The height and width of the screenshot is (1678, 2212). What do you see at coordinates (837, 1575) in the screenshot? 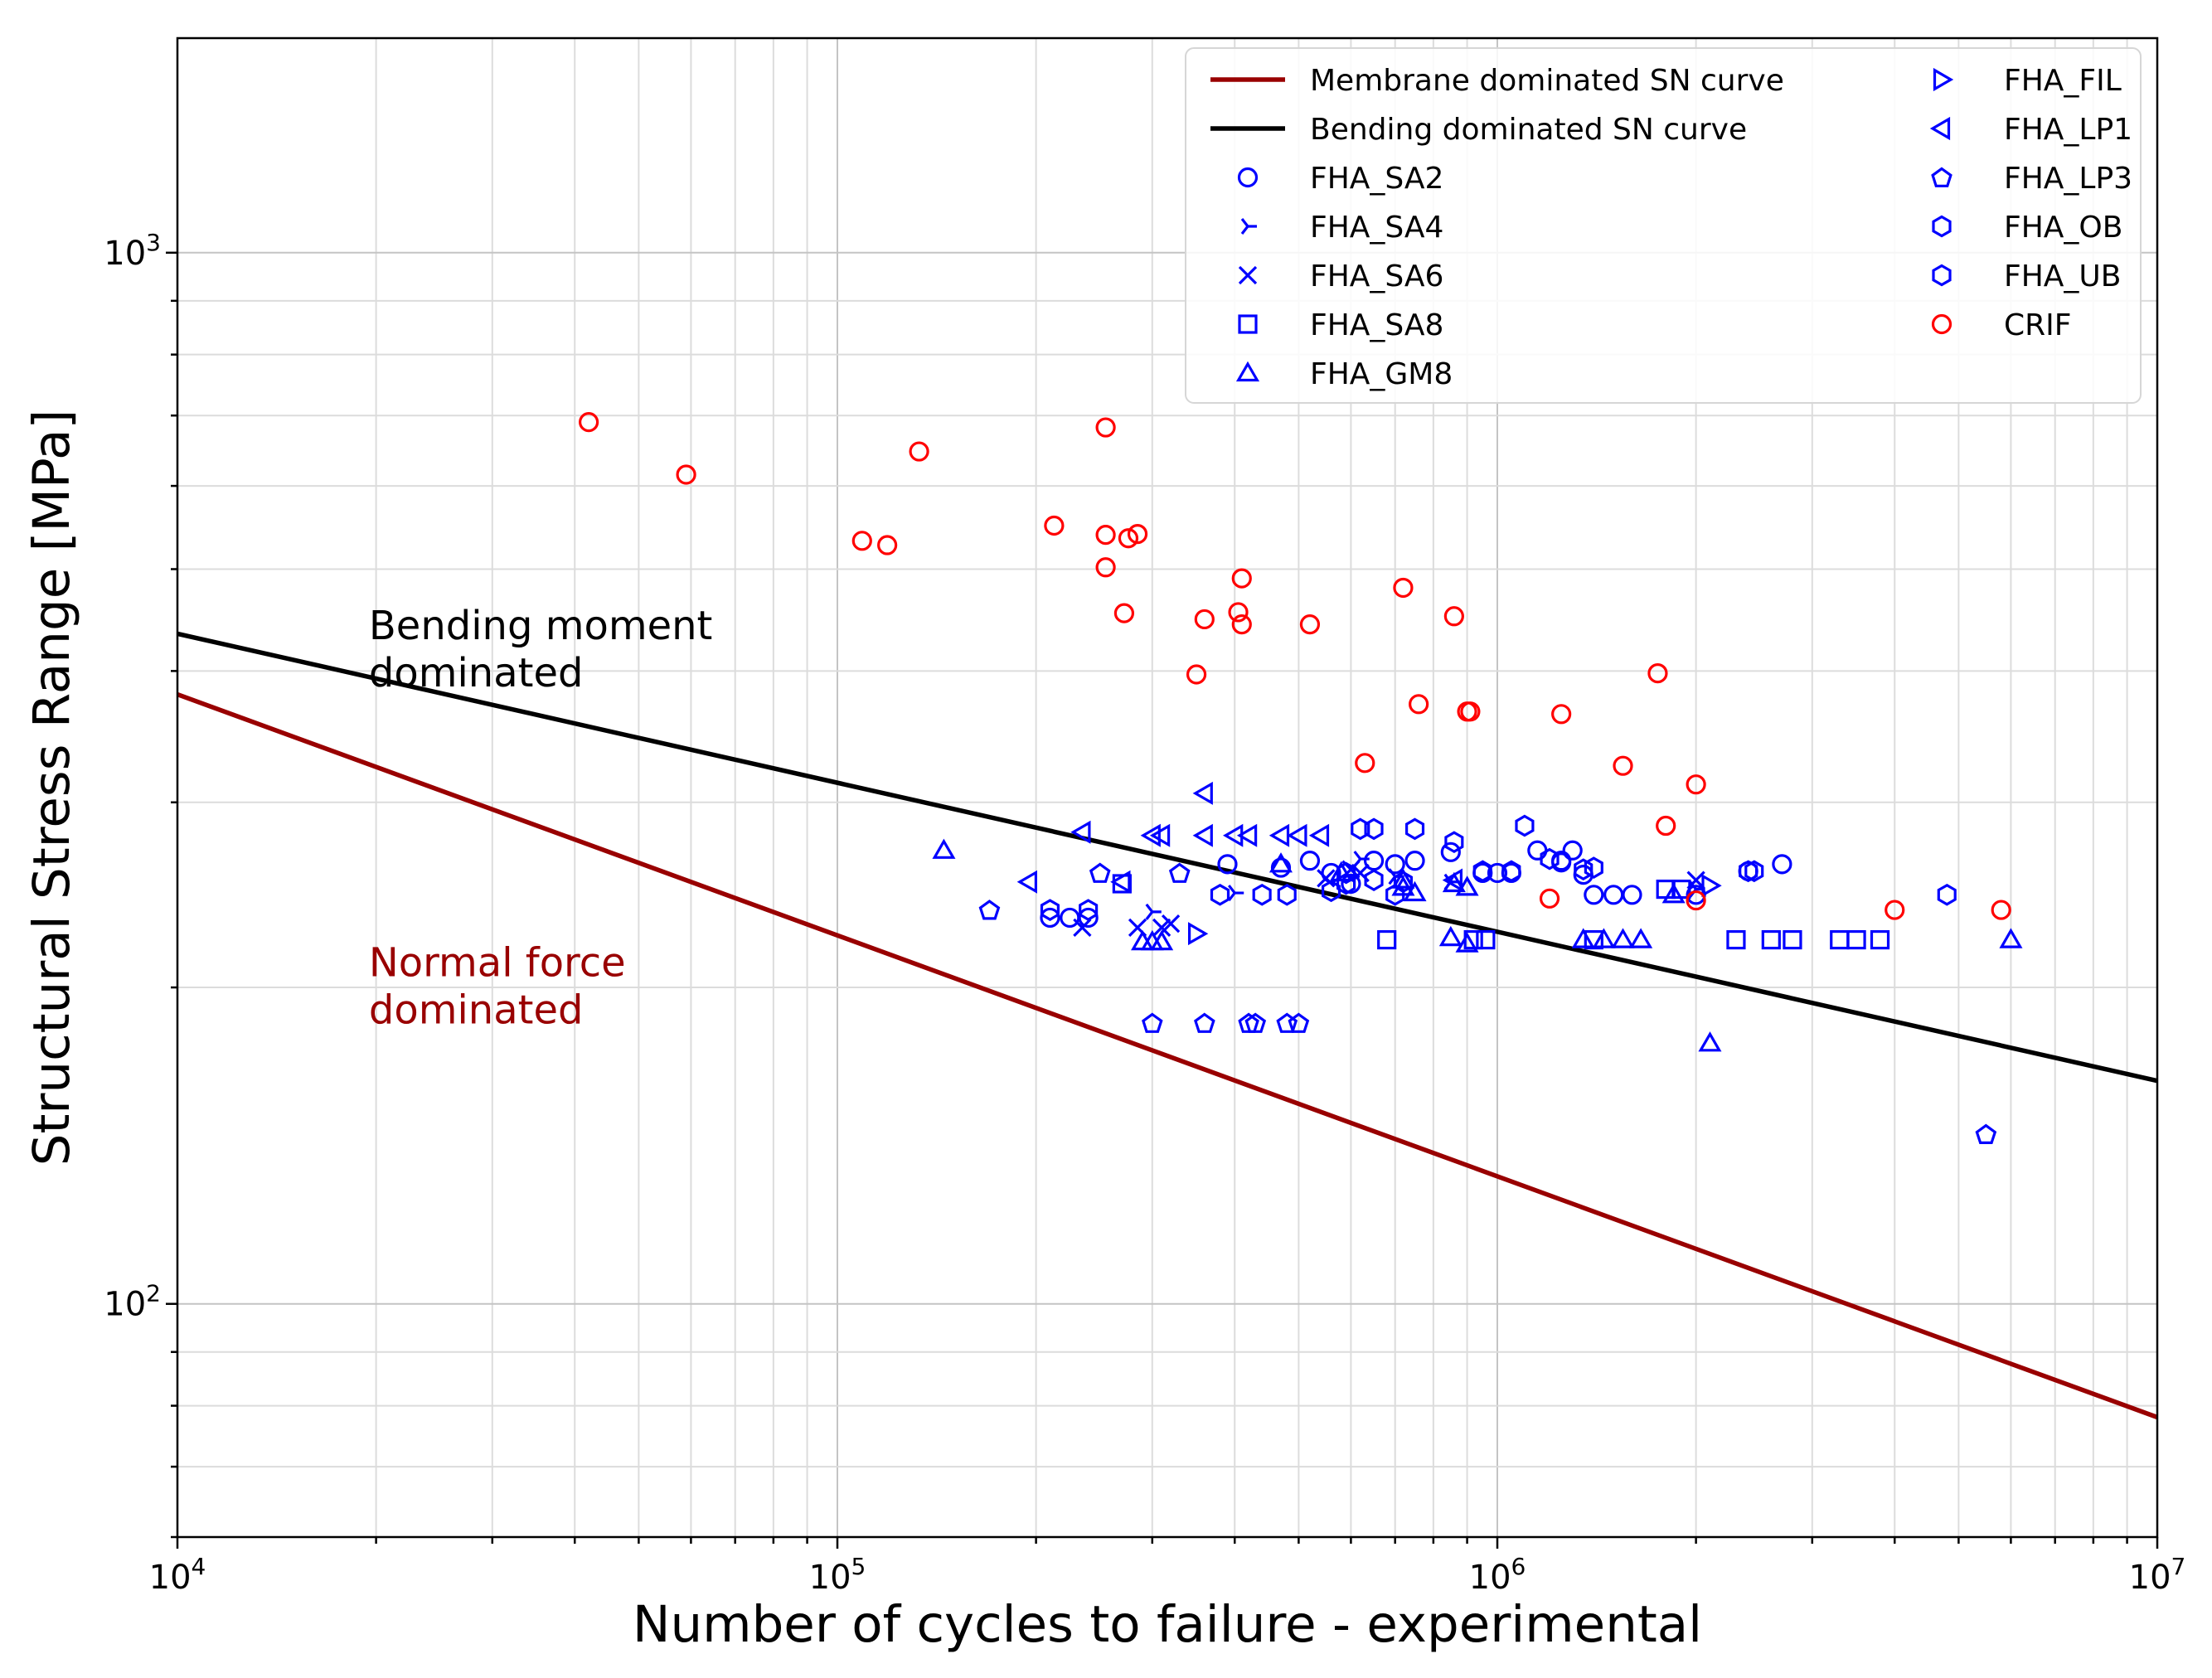
I see `x-tick-label: 10⁵` at bounding box center [837, 1575].